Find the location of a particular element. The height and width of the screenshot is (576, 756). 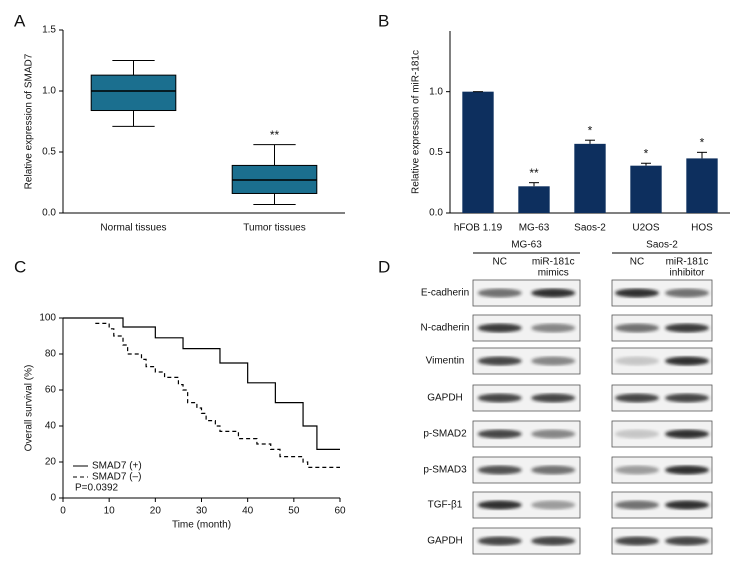

x-tick-label: 10 is located at coordinates (110, 511).